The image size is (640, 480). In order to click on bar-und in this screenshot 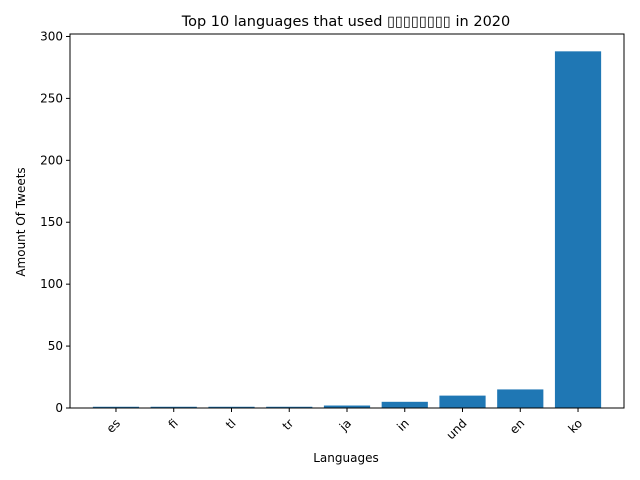, I will do `click(462, 401)`.